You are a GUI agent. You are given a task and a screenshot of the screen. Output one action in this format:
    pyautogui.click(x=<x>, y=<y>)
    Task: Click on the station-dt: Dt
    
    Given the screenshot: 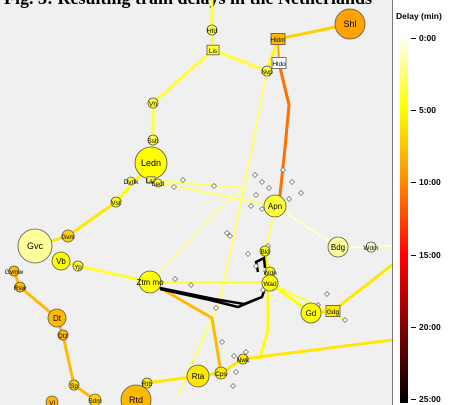 What is the action you would take?
    pyautogui.click(x=57, y=318)
    